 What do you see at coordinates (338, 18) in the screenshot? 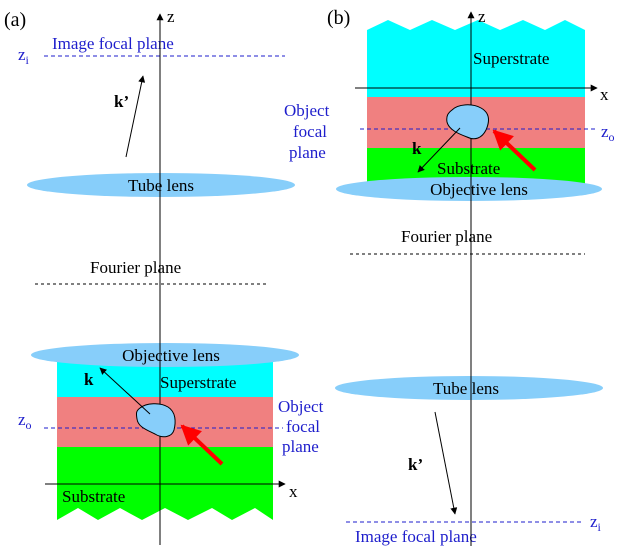
I see `panel-b-label: (b)` at bounding box center [338, 18].